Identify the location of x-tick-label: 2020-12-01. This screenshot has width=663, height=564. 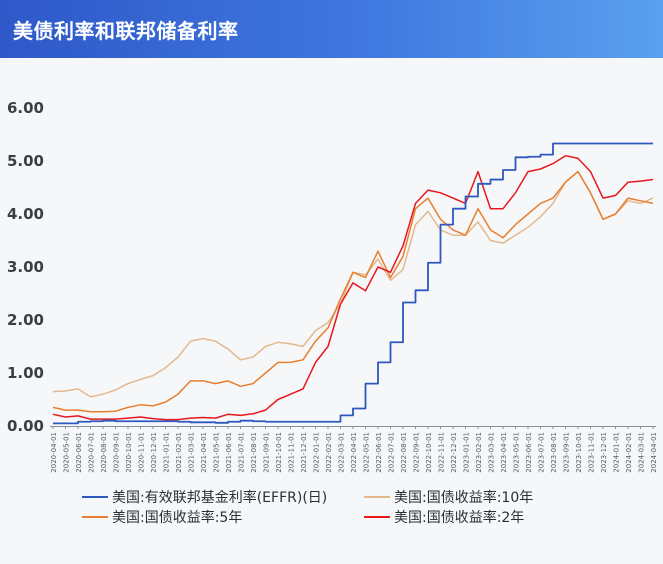
(154, 452).